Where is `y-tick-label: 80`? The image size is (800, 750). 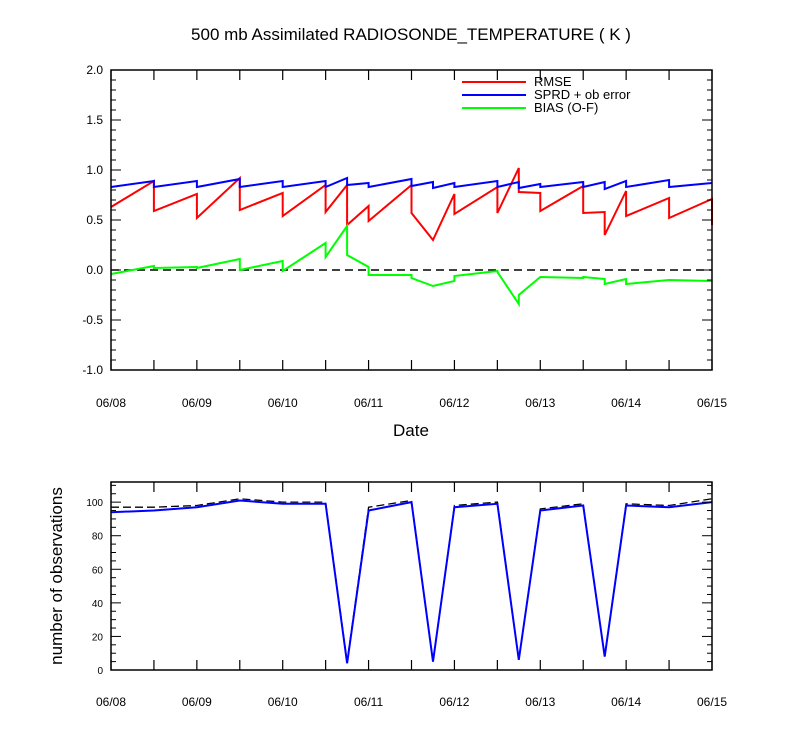 y-tick-label: 80 is located at coordinates (98, 537).